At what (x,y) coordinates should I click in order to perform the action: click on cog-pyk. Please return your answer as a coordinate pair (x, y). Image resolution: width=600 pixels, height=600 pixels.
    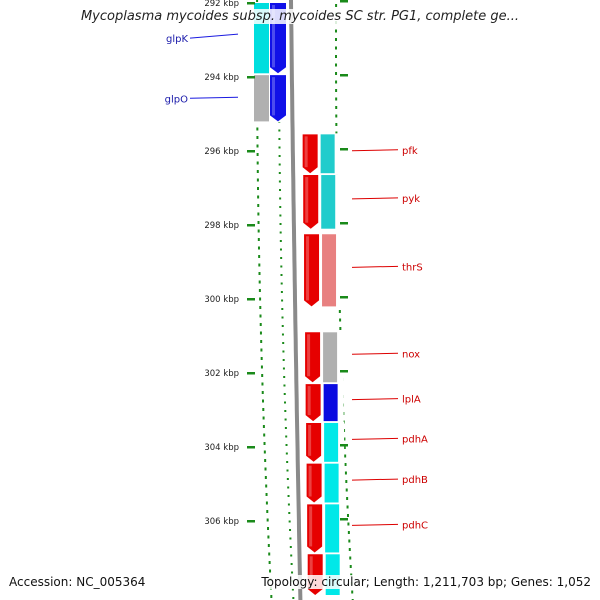
    Looking at the image, I should click on (328, 202).